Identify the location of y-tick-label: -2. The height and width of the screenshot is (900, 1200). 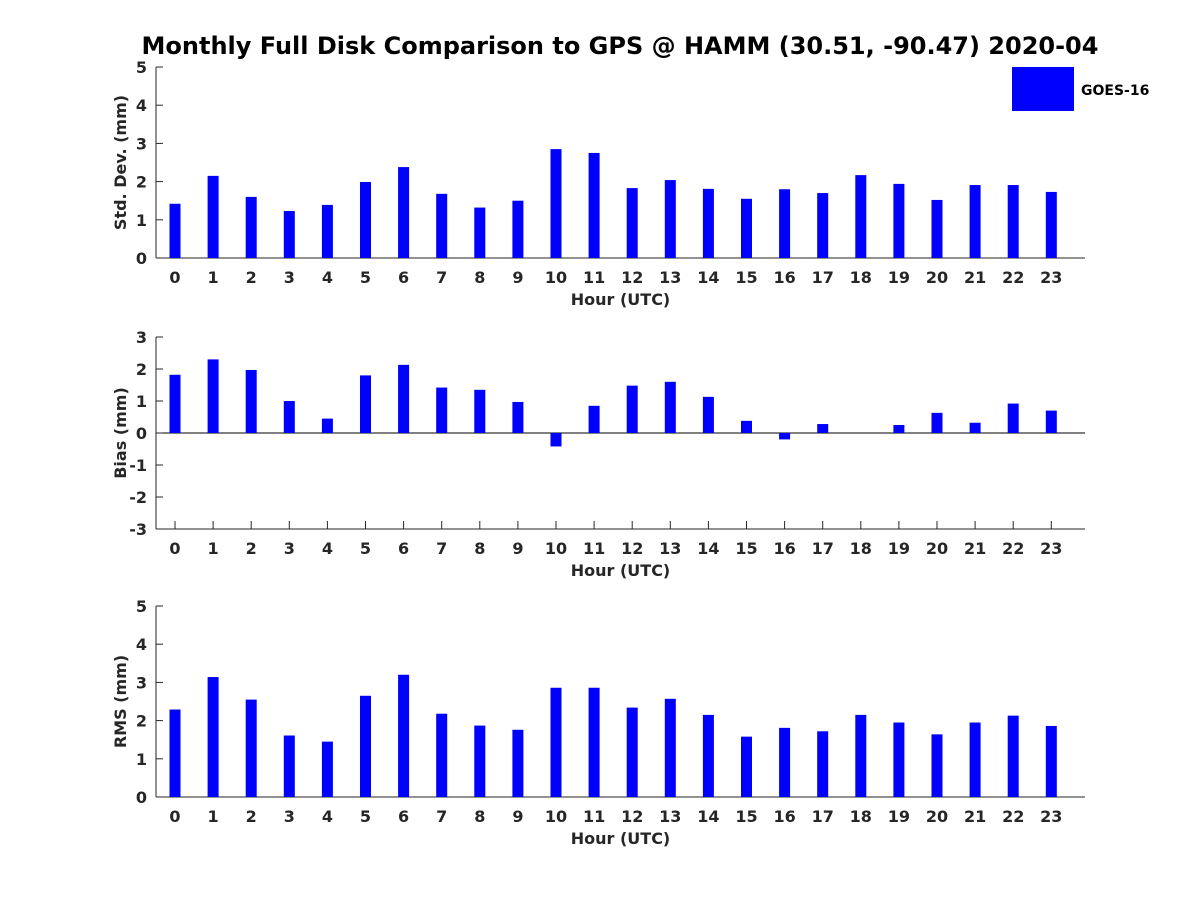
(138, 497).